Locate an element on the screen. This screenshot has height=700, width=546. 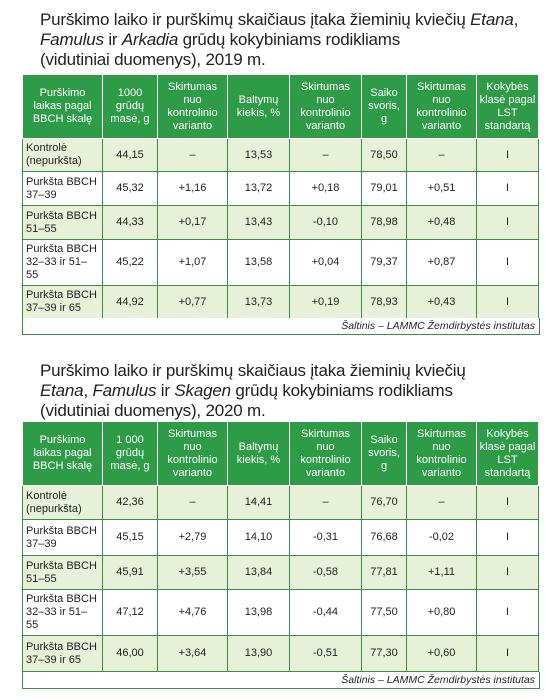
table-cell: 46,00 is located at coordinates (130, 653).